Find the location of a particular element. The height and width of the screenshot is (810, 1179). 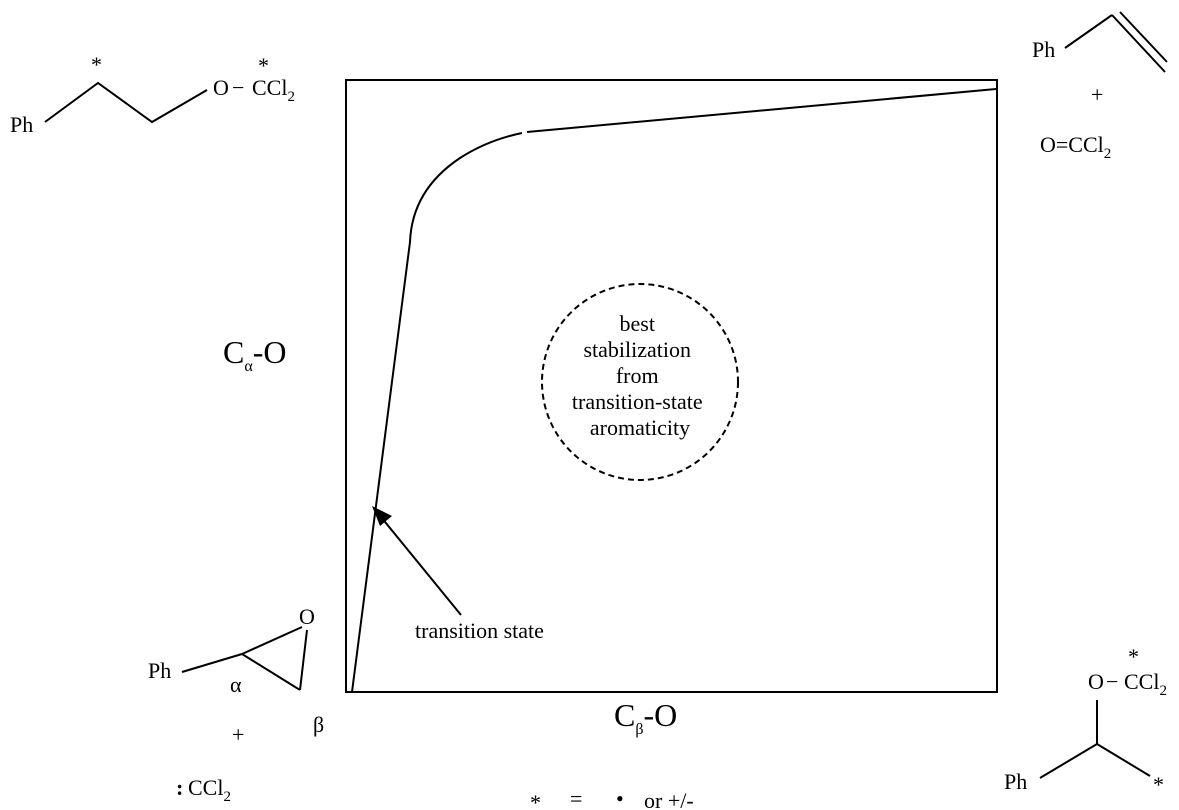

x-axis-label: Cβ-O is located at coordinates (645, 717).